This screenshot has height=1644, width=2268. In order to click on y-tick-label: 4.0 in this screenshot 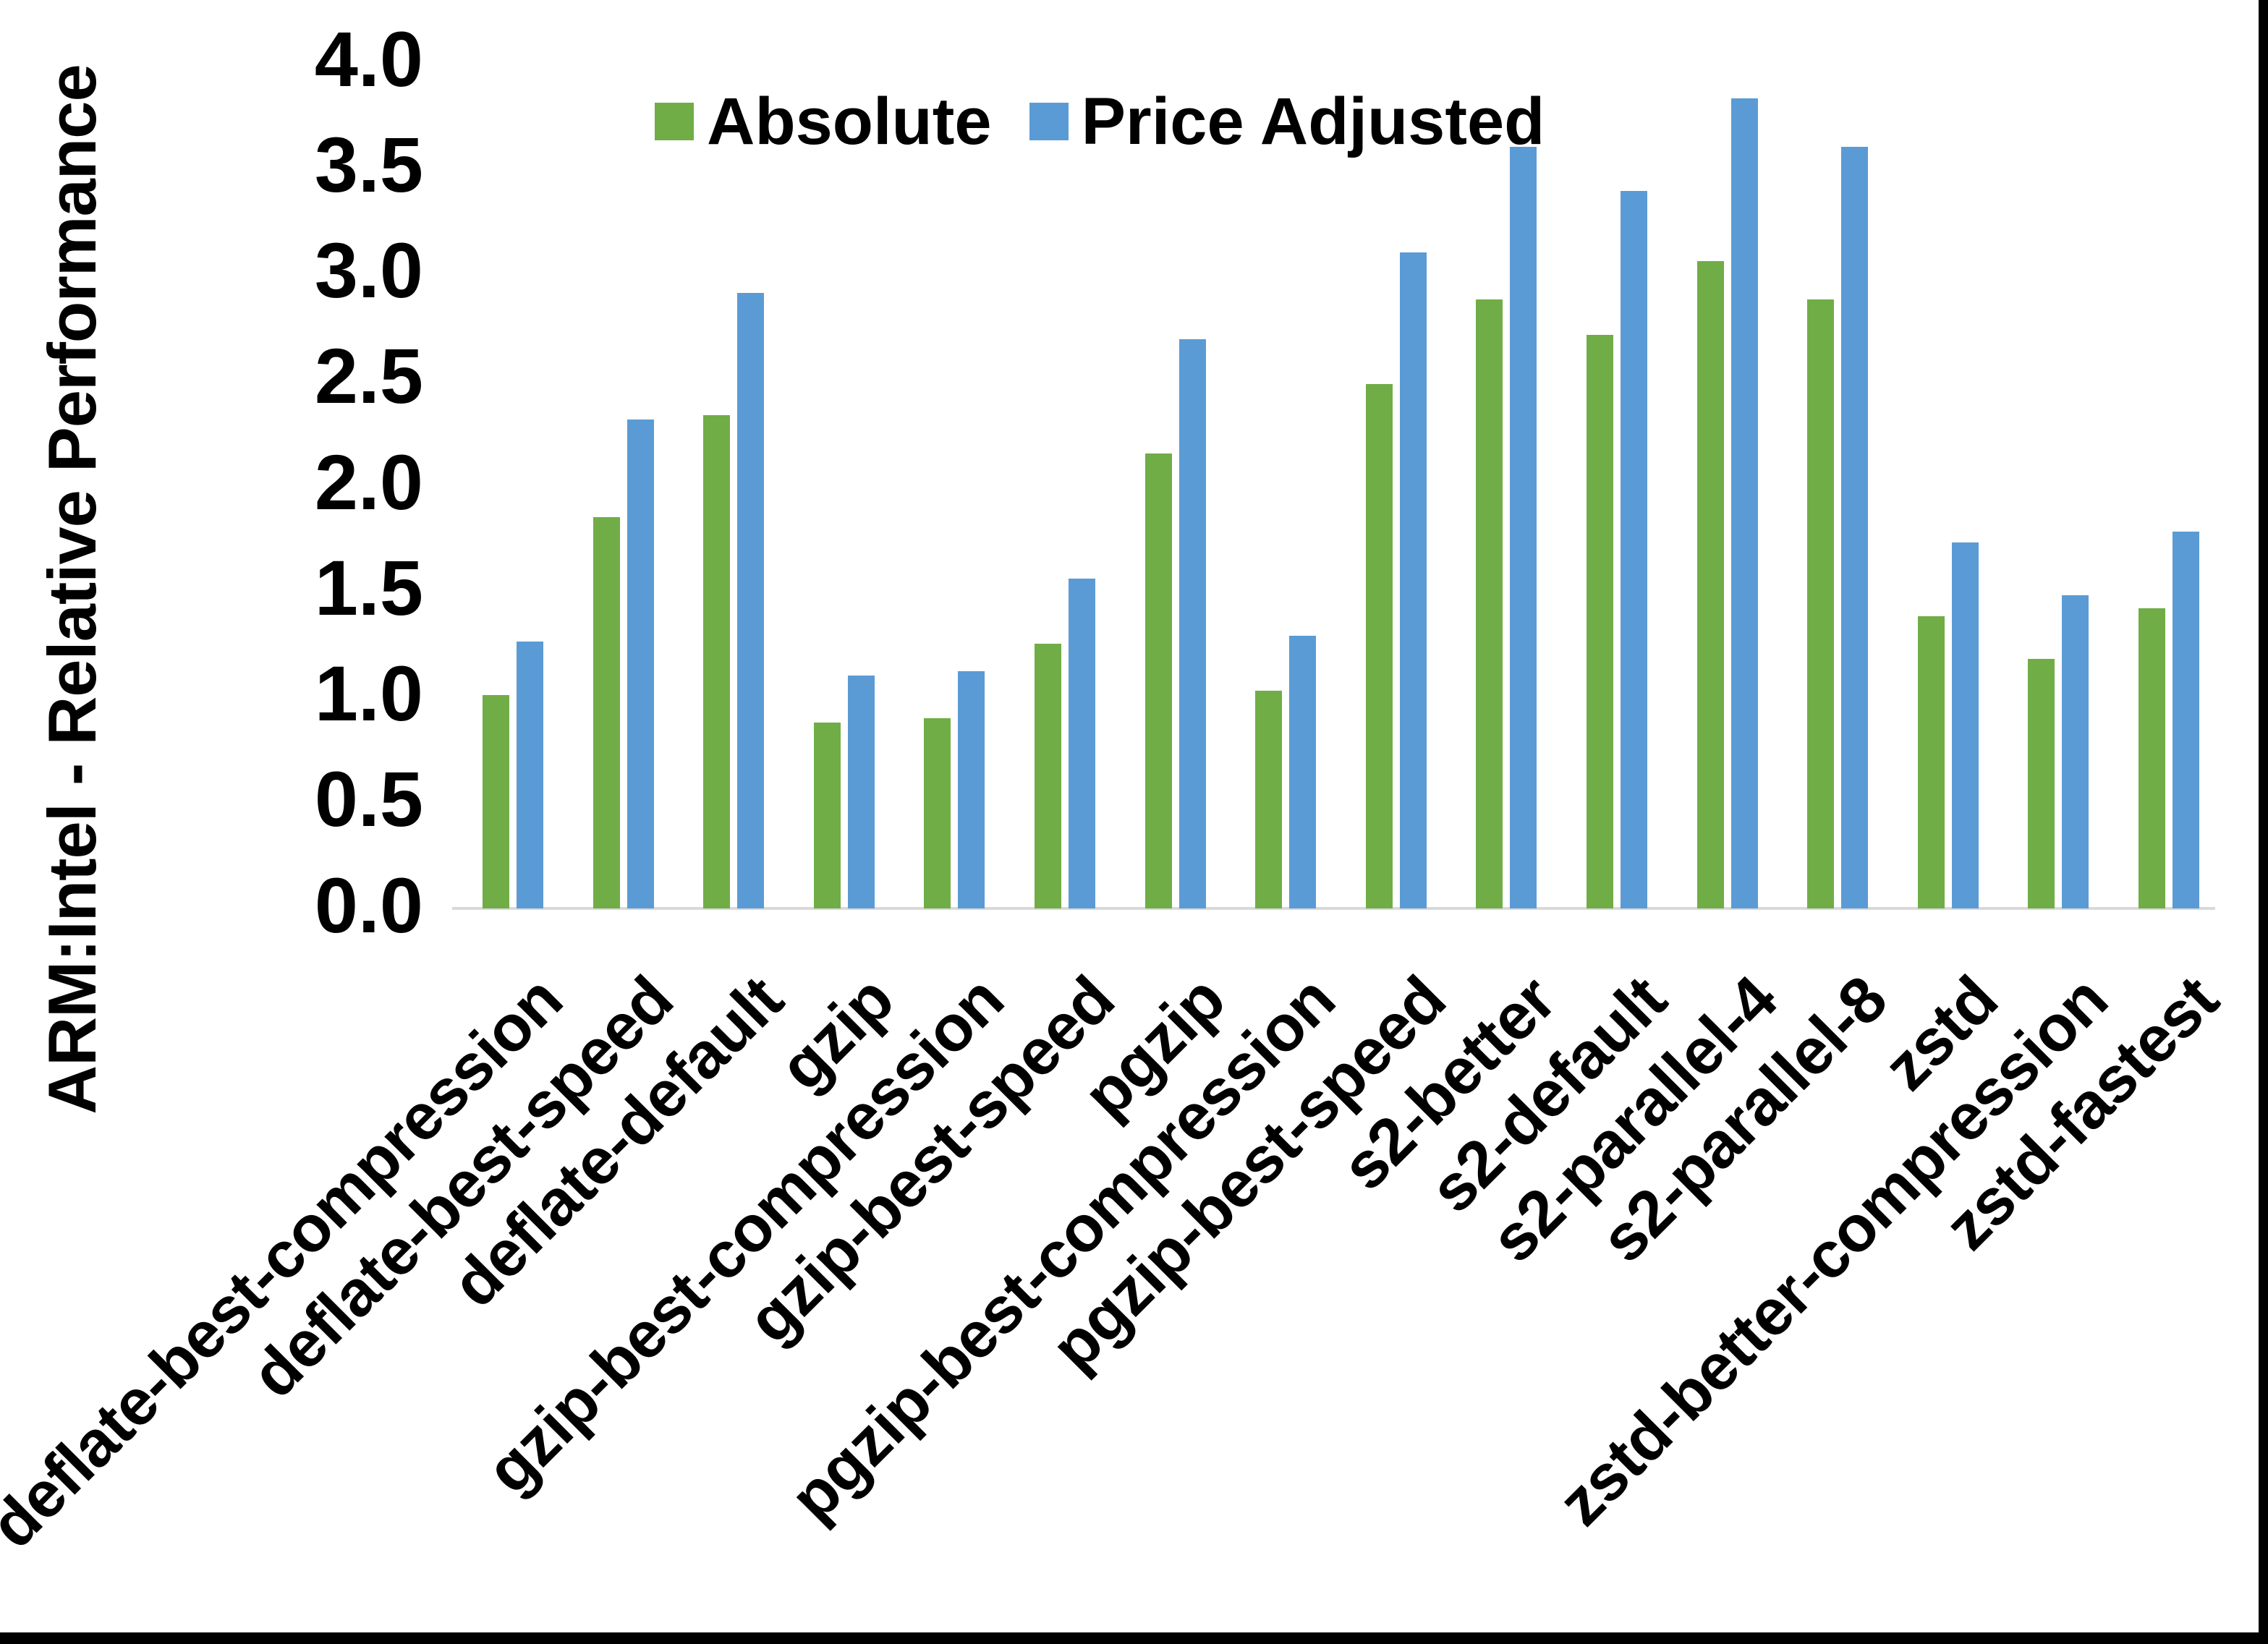, I will do `click(368, 59)`.